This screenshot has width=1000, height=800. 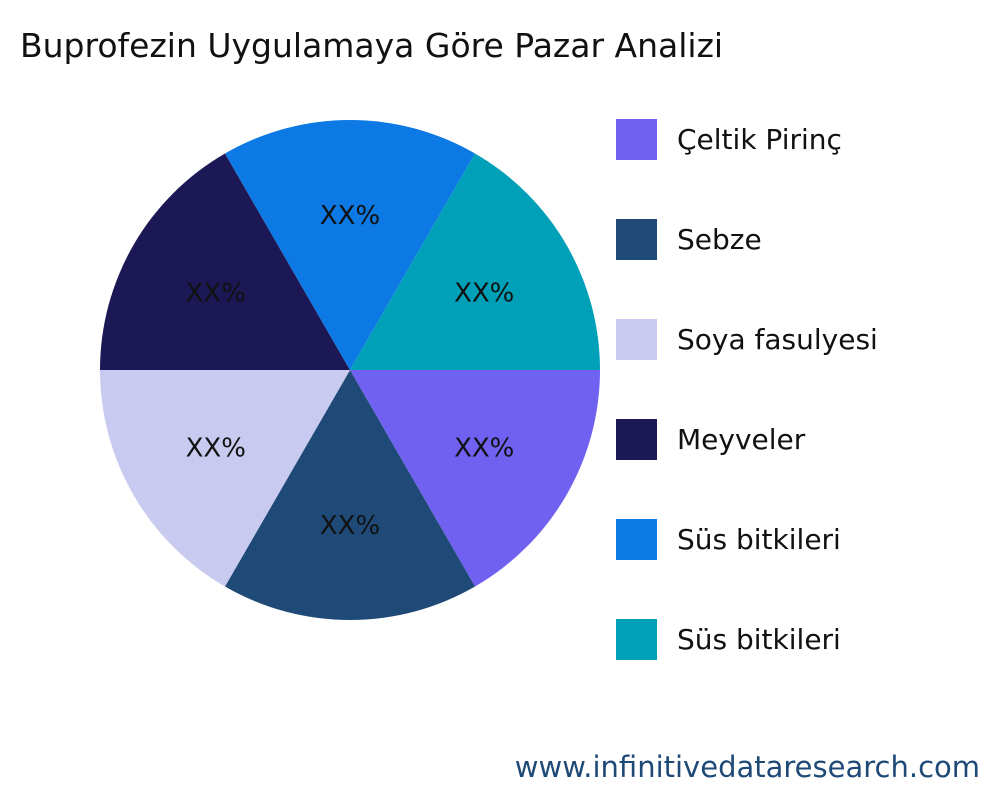 I want to click on chart-title: Buprofezin Uygulamaya Göre Pazar Analizi, so click(x=372, y=45).